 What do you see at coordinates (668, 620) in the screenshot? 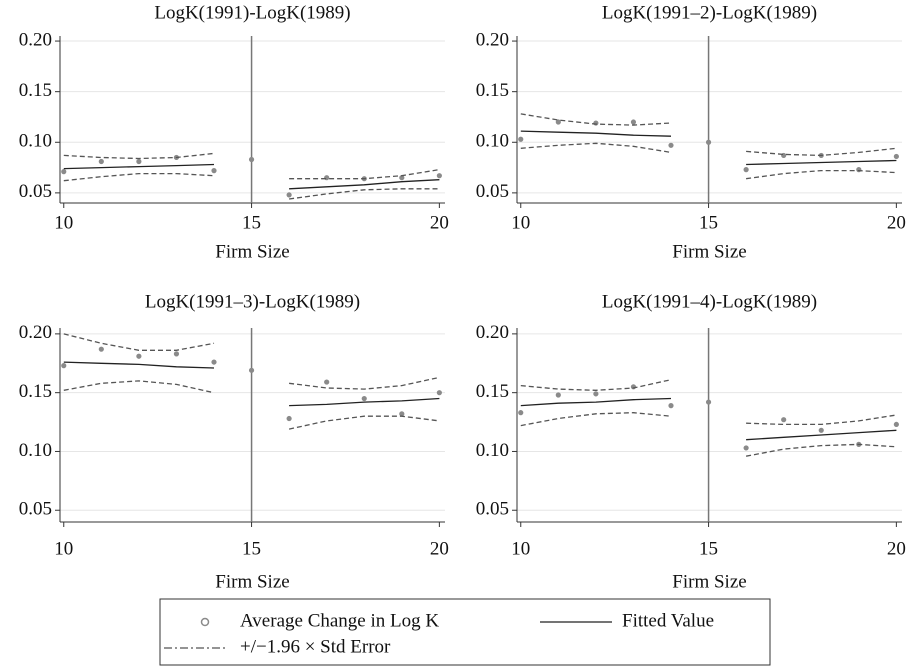
I see `legend-label: Fitted Value` at bounding box center [668, 620].